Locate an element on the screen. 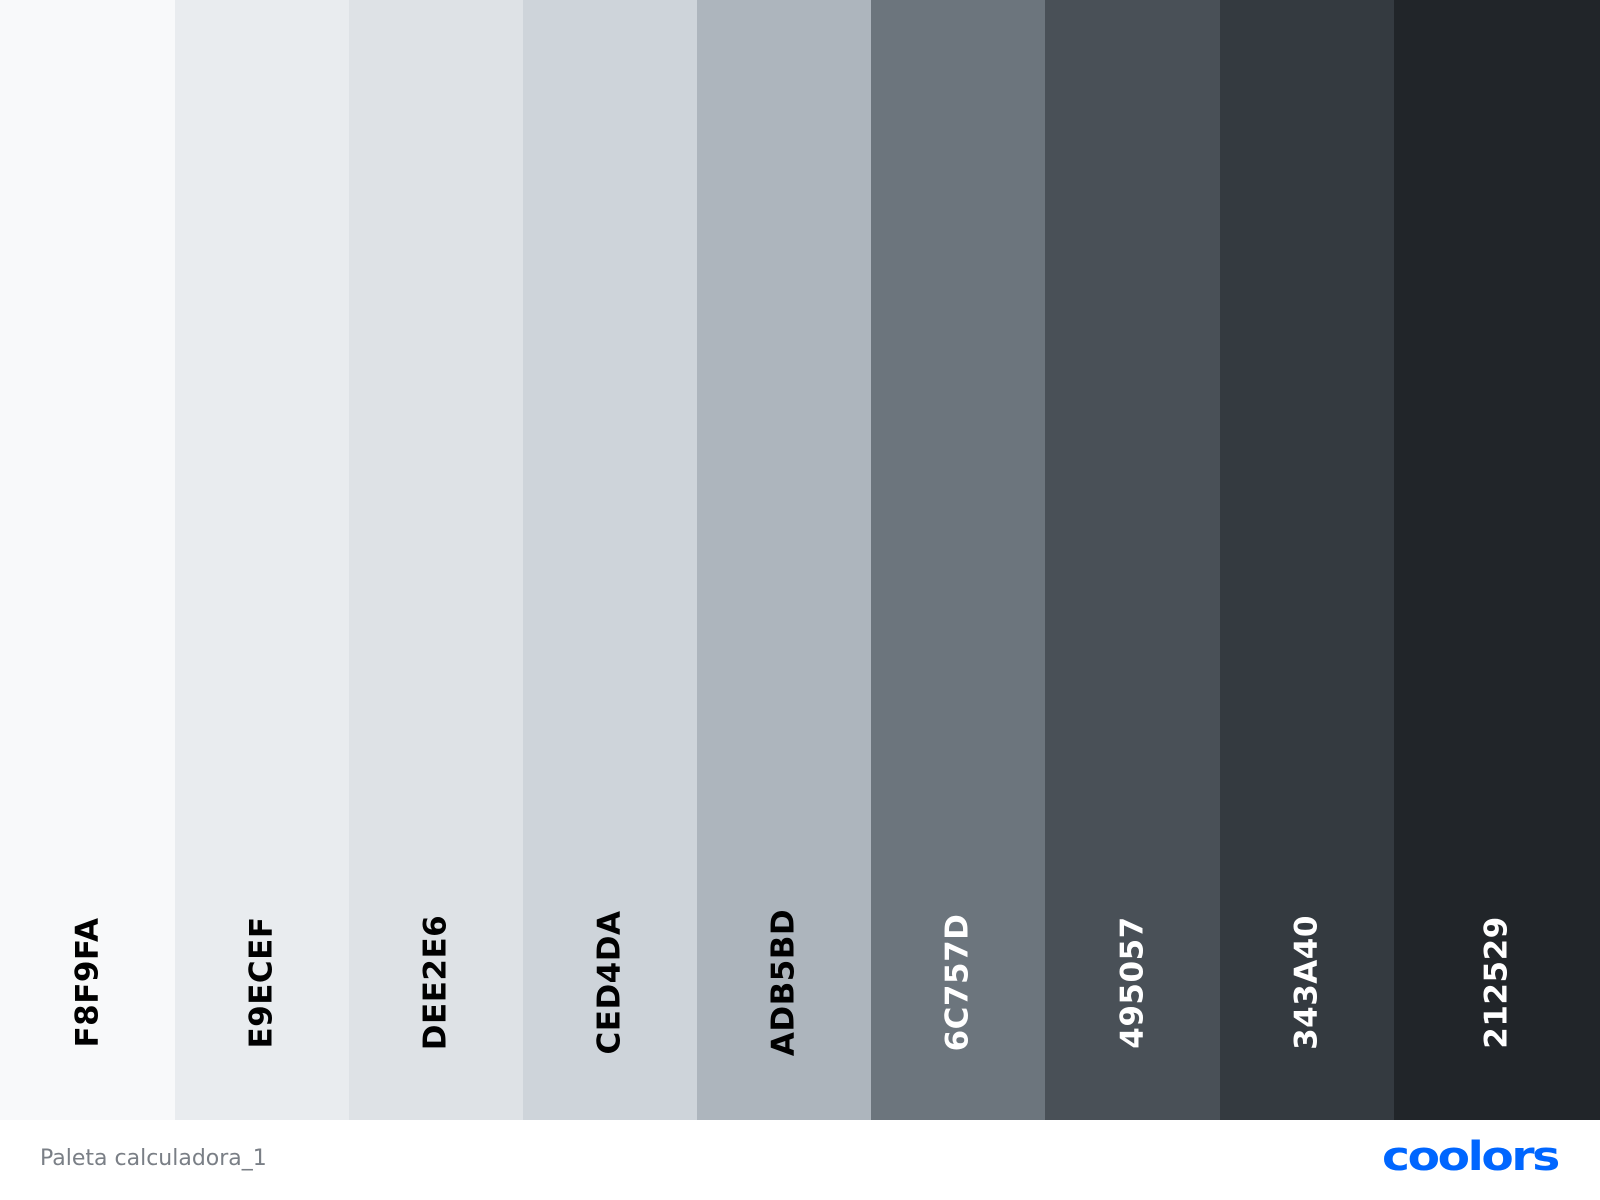 Image resolution: width=1600 pixels, height=1200 pixels. swatch-hex-code: 495057 is located at coordinates (1132, 982).